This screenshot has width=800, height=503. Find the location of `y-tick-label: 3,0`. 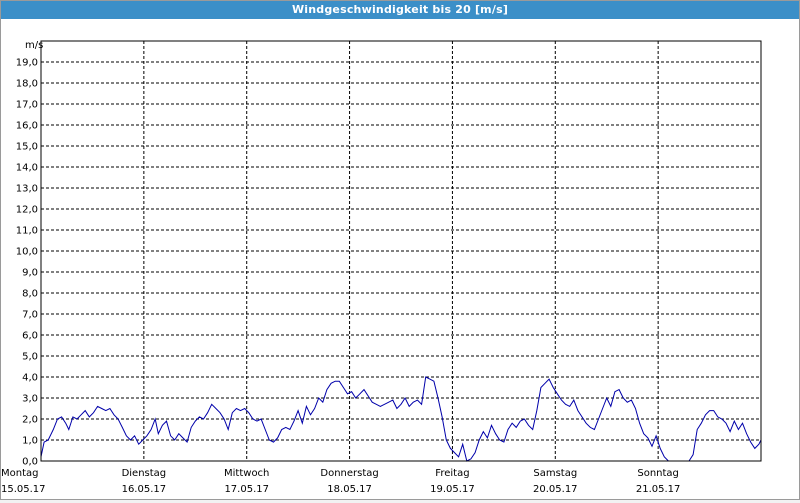

y-tick-label: 3,0 is located at coordinates (30, 399).